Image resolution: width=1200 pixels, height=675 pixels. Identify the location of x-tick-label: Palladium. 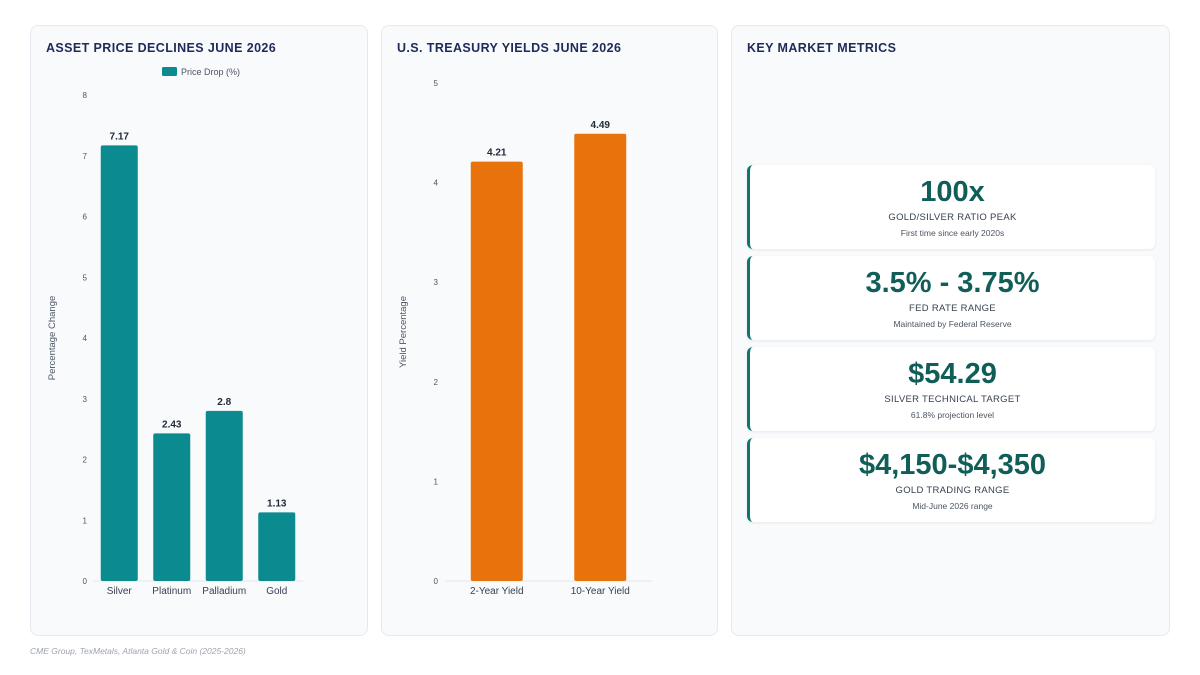
(224, 591).